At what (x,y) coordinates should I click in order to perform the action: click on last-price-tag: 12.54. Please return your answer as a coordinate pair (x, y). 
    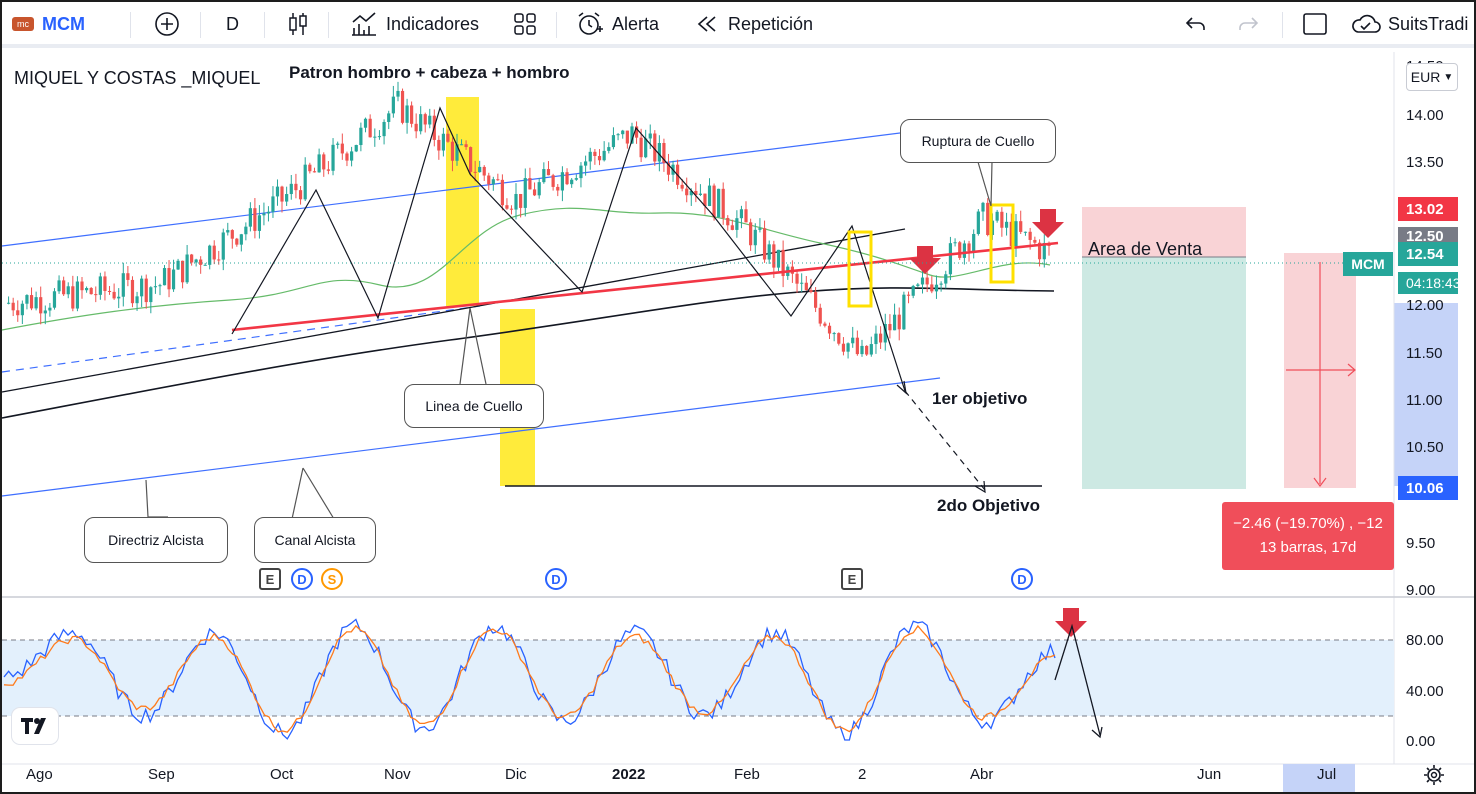
    Looking at the image, I should click on (1428, 254).